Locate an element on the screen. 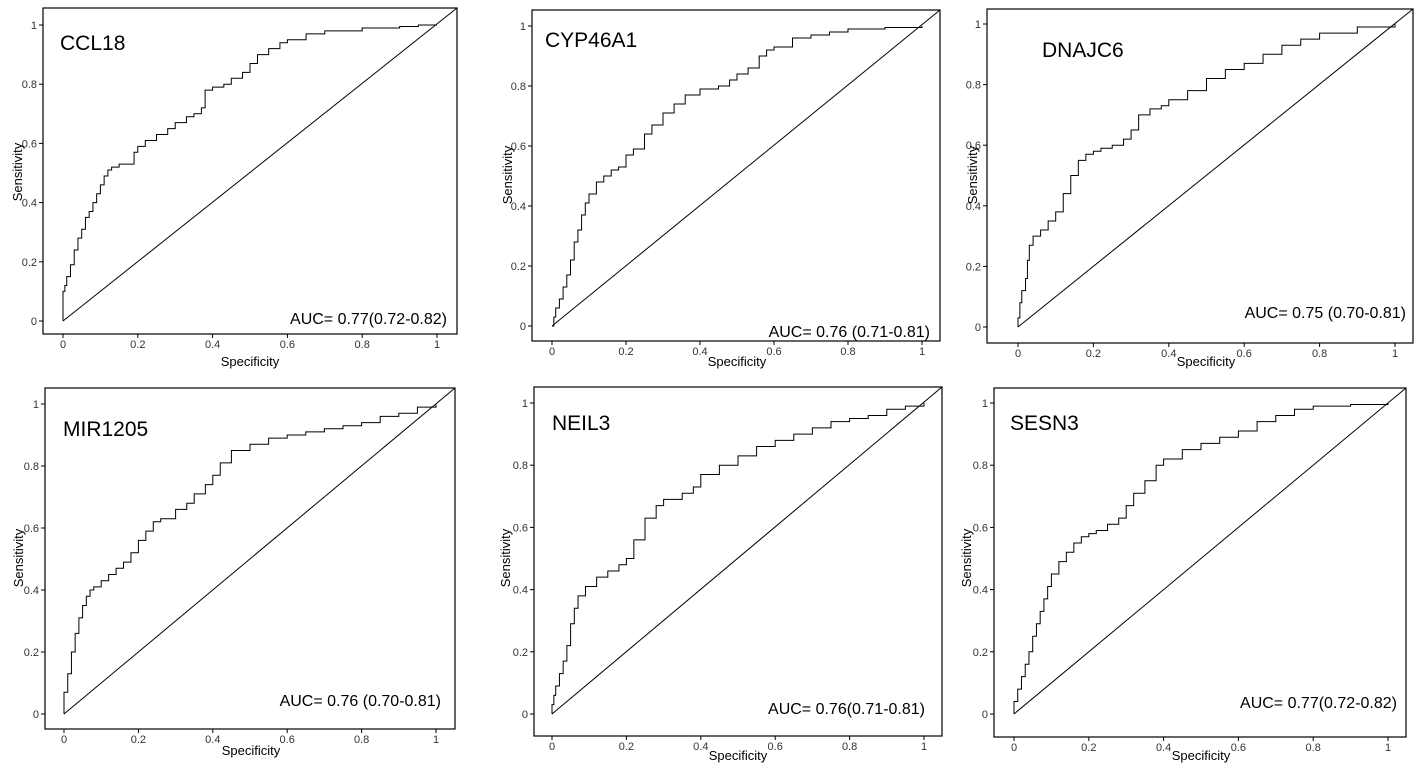 Image resolution: width=1423 pixels, height=765 pixels. panel-title: CYP46A1 is located at coordinates (591, 40).